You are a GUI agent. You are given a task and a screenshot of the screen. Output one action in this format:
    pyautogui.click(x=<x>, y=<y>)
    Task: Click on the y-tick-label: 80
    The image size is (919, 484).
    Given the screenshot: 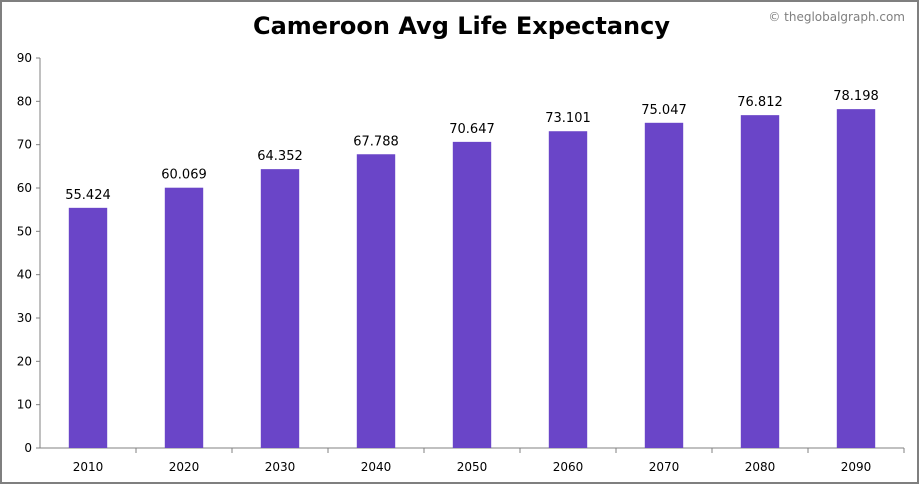 What is the action you would take?
    pyautogui.click(x=24, y=101)
    